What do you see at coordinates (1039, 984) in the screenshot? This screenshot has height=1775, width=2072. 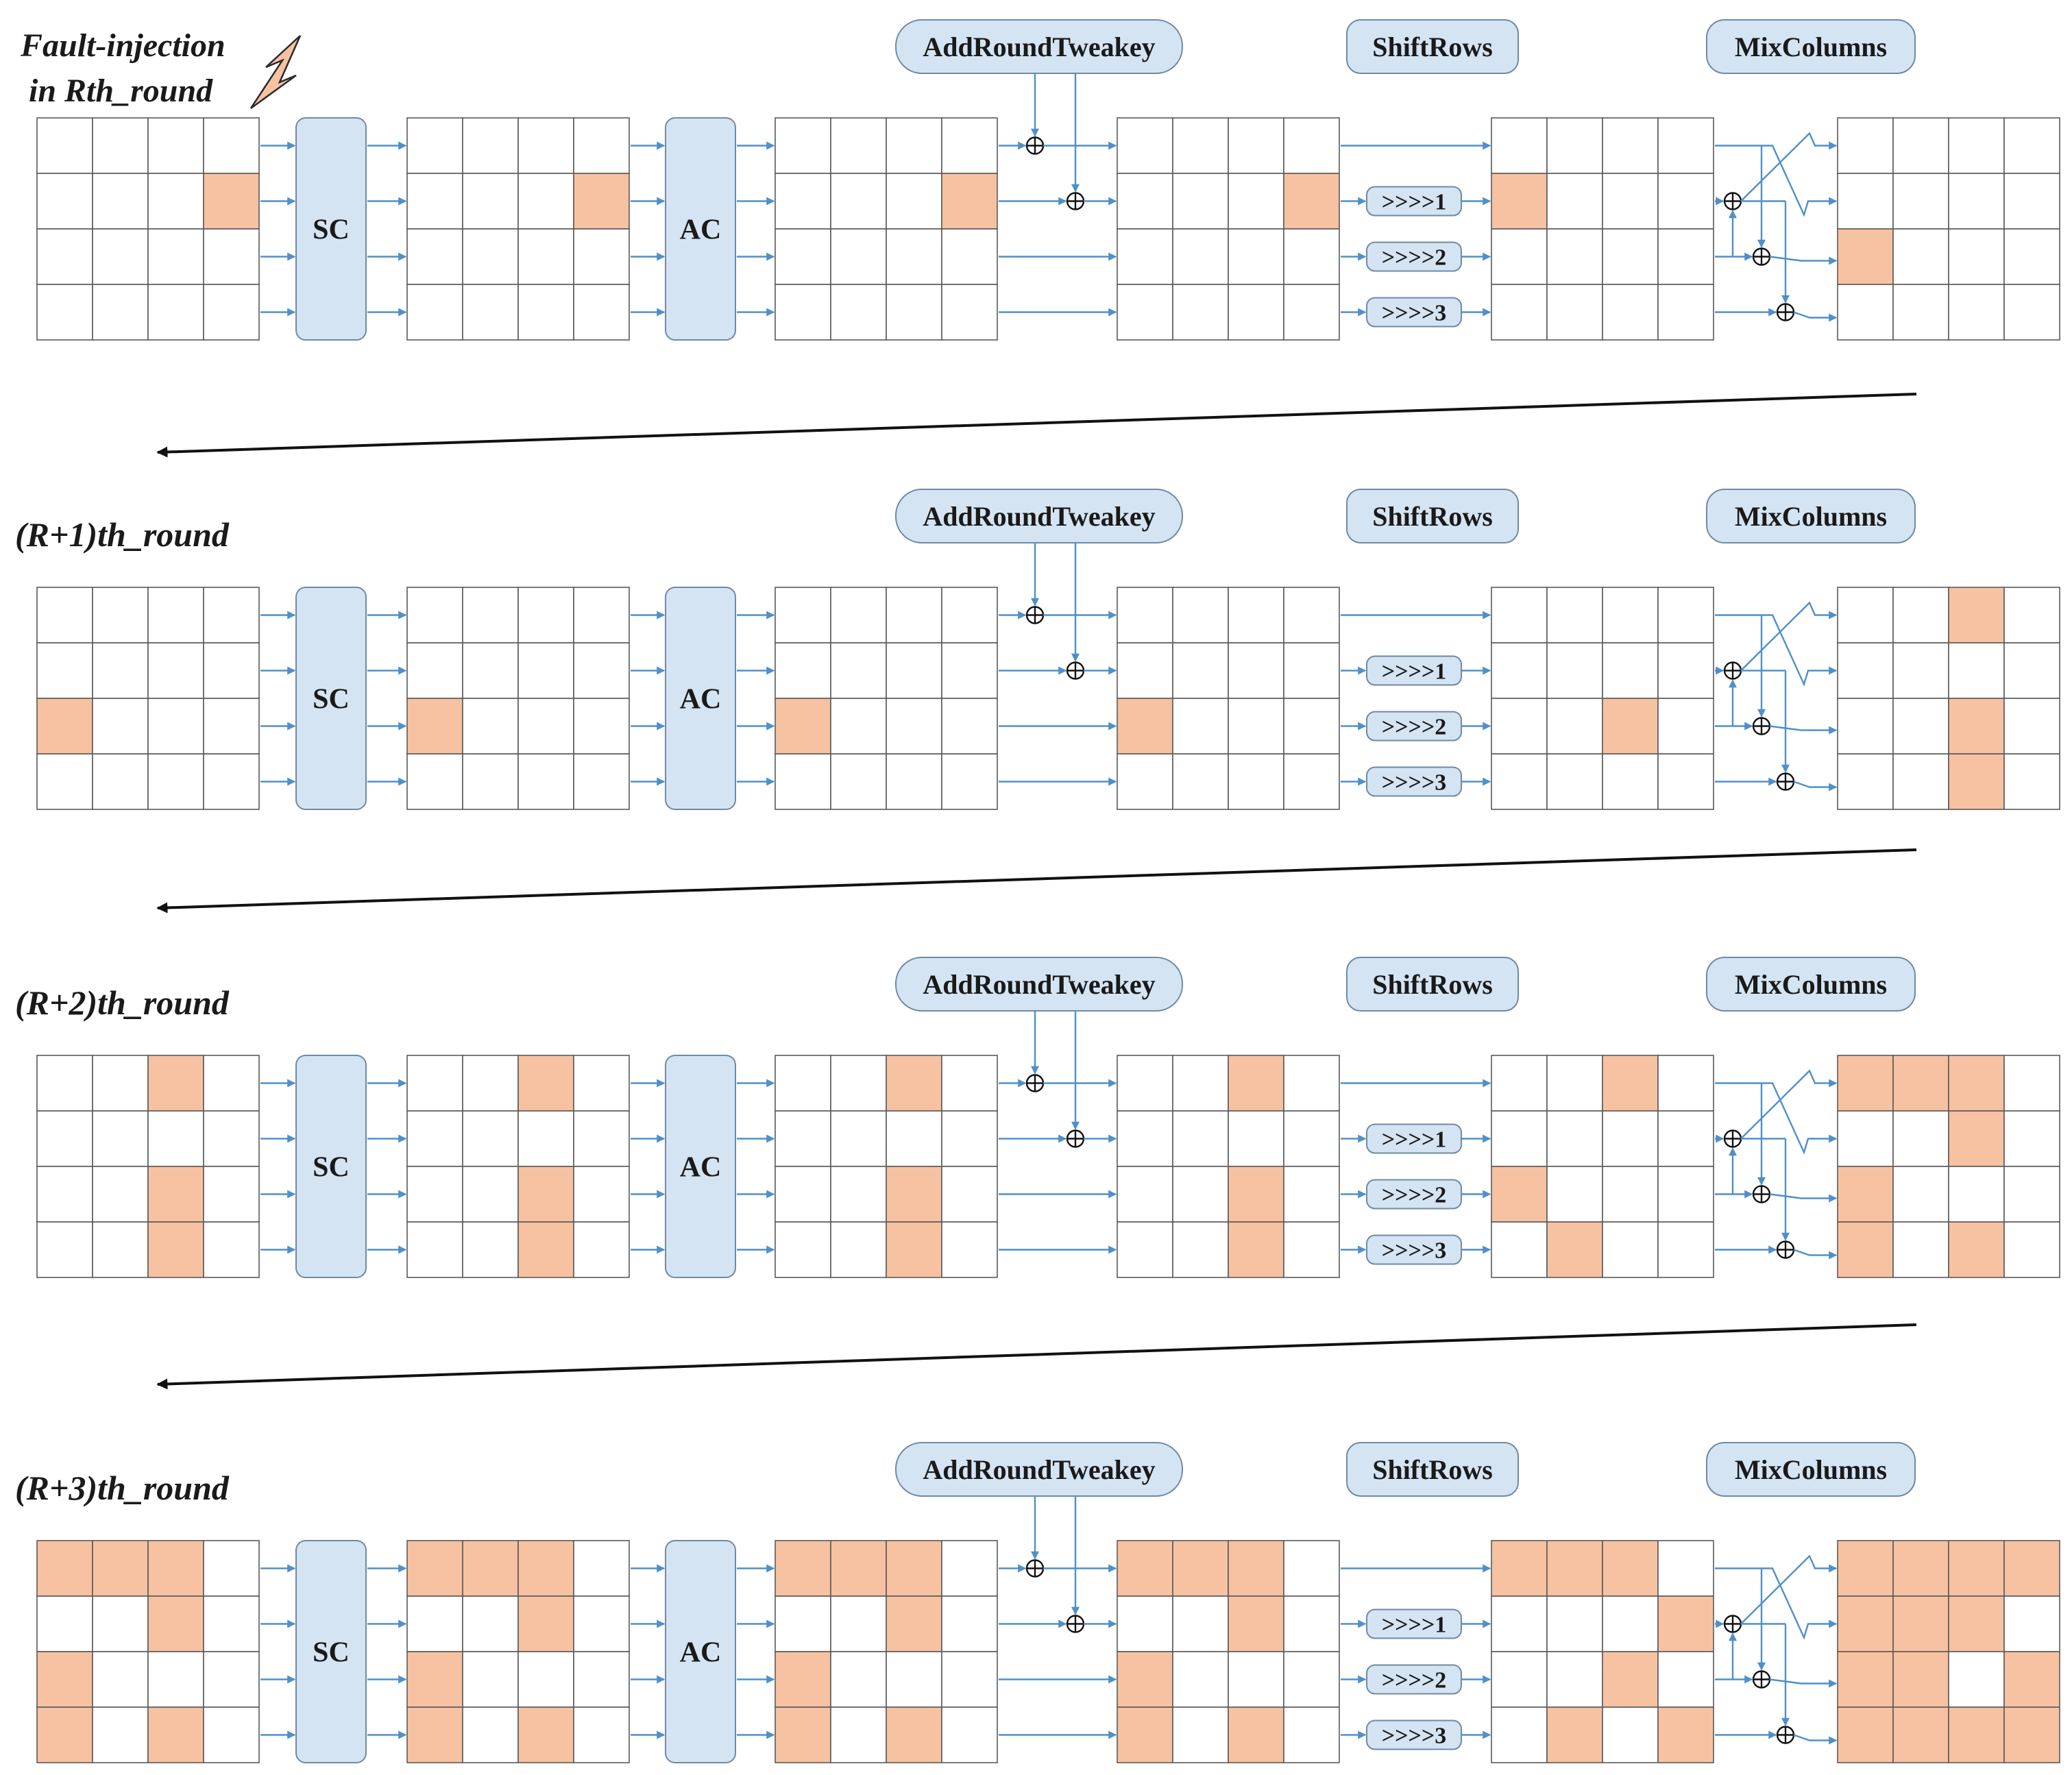 I see `add-round-tweakey-label: AddRoundTweakey` at bounding box center [1039, 984].